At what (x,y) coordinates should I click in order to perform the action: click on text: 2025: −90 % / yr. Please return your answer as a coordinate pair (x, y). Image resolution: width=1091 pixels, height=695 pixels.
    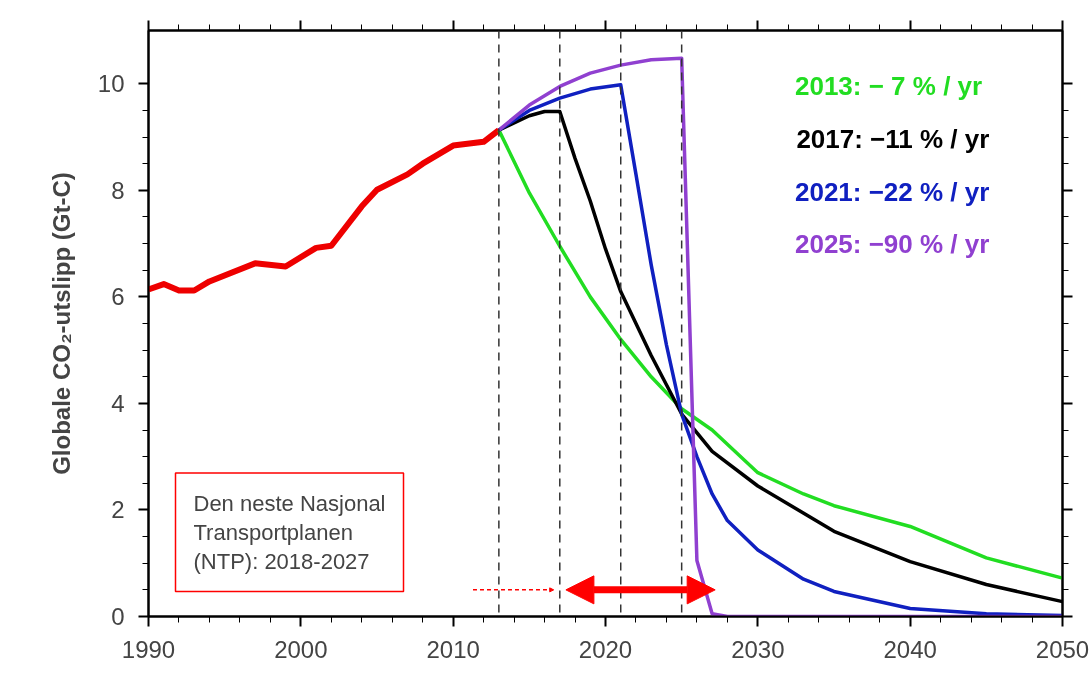
    Looking at the image, I should click on (892, 244).